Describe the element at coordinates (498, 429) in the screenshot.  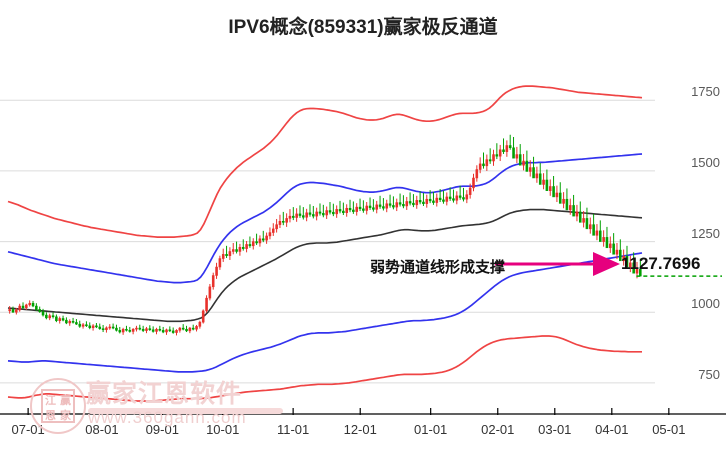
I see `x-axis-tick-label: 02-01` at that location.